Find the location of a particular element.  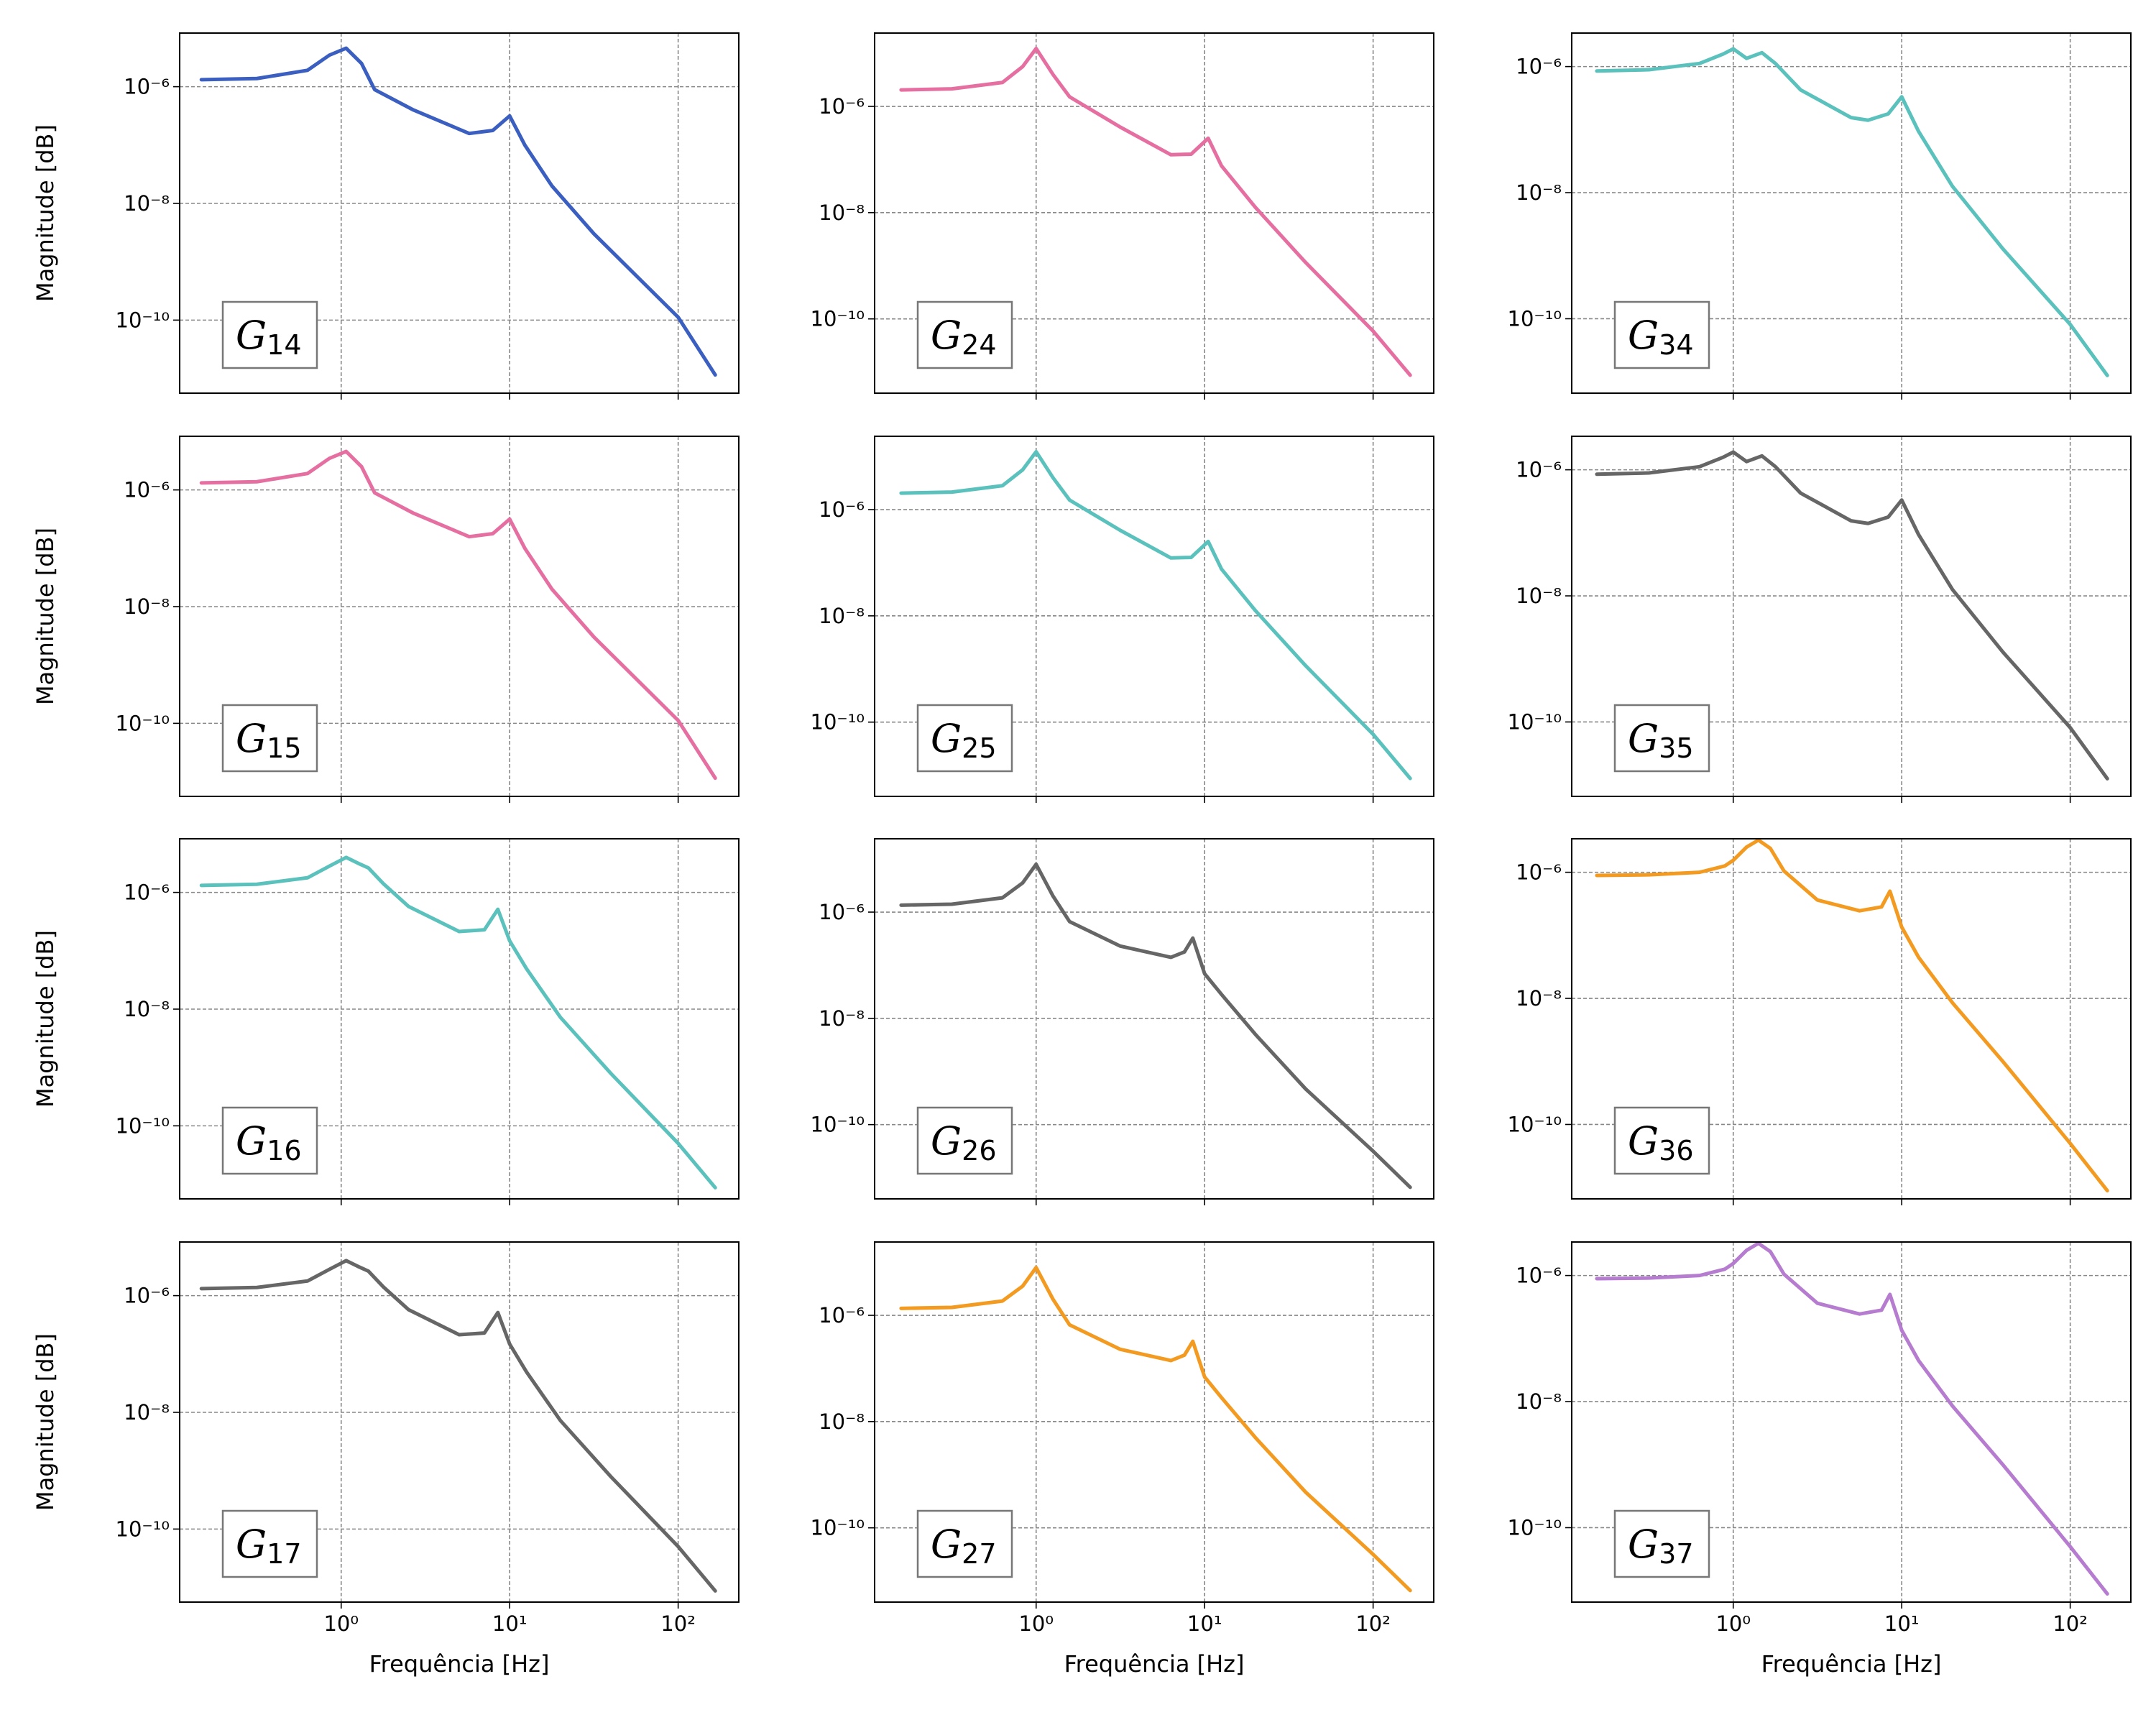

annotation: G17 is located at coordinates (269, 1546).